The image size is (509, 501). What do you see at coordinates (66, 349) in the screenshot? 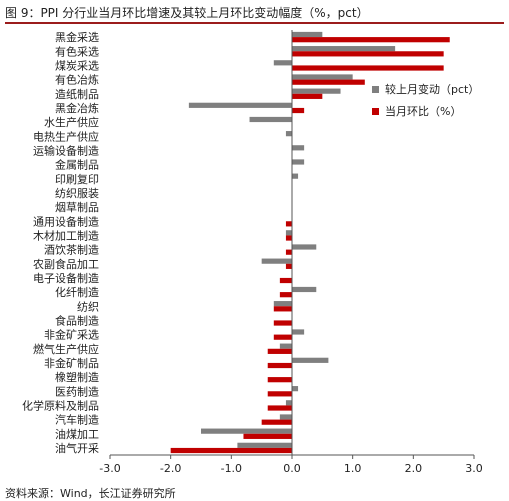
I see `category-label: 燃气生产供应` at bounding box center [66, 349].